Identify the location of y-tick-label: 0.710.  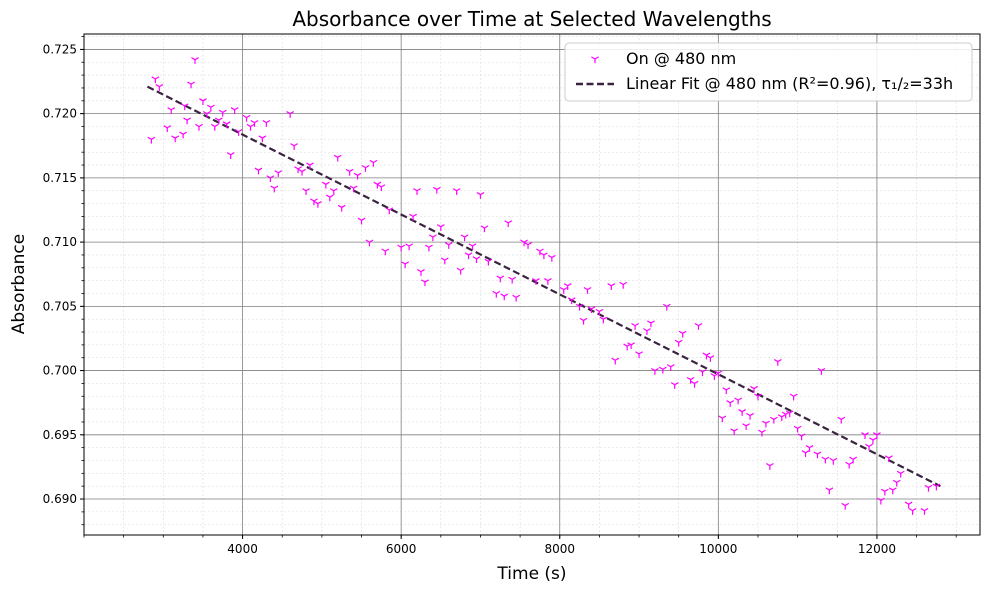
(60, 242).